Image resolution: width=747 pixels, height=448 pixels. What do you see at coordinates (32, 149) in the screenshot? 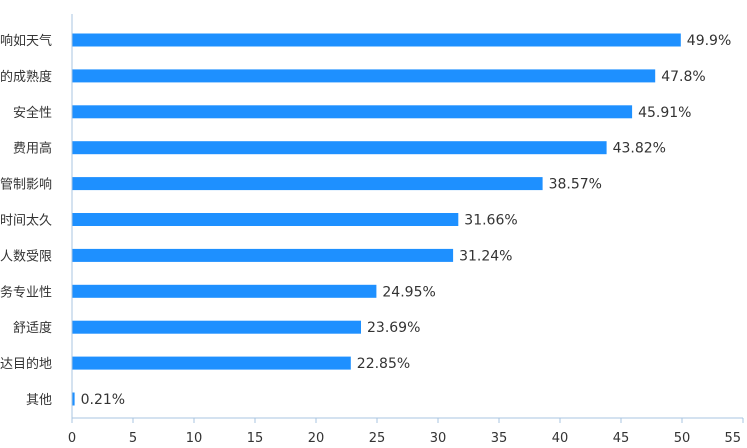
I see `category-label: 费用高` at bounding box center [32, 149].